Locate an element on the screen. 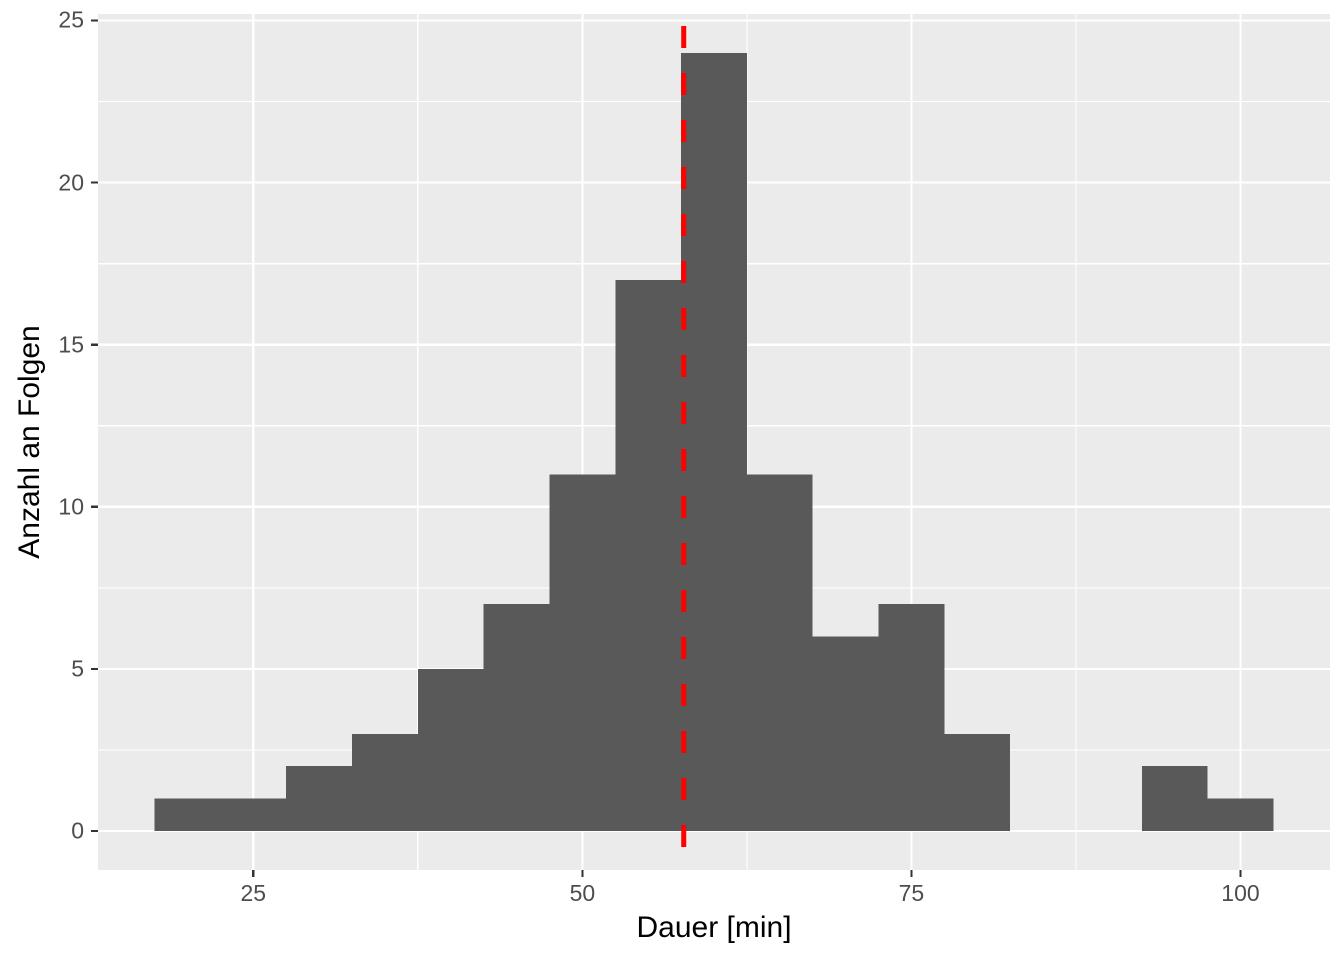  x-tick-label-25: 25 is located at coordinates (253, 893).